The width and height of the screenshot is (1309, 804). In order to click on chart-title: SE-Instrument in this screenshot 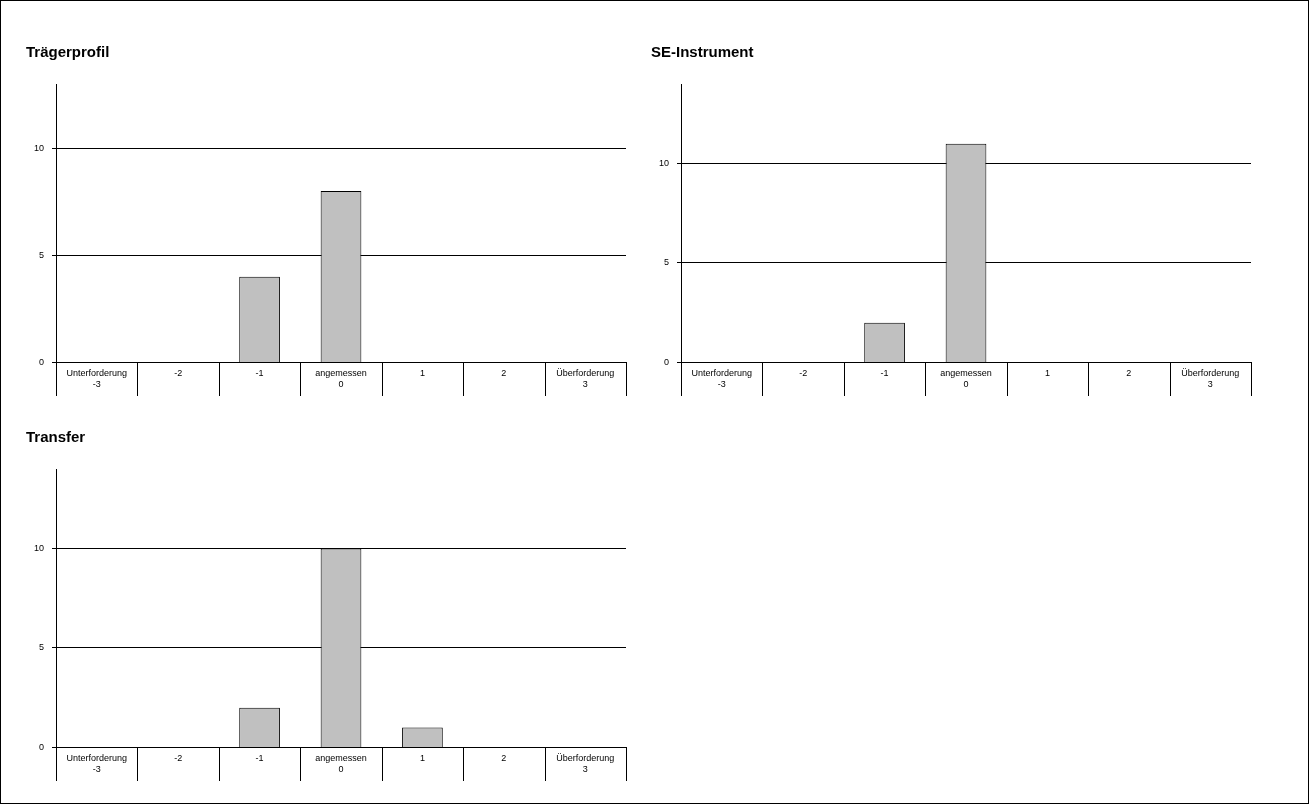, I will do `click(702, 52)`.